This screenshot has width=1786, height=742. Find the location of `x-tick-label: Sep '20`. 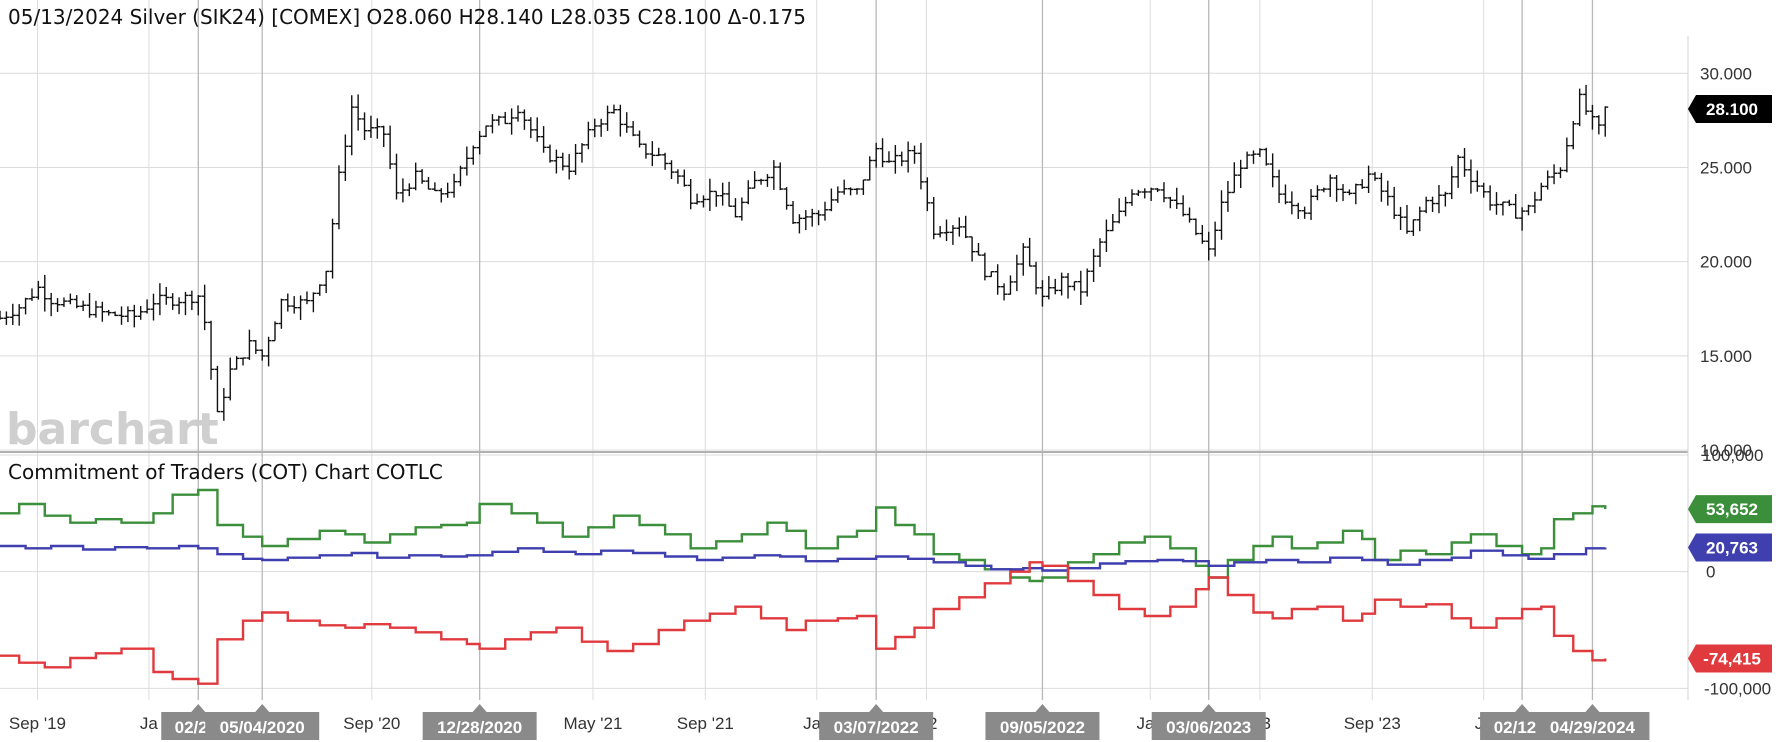

x-tick-label: Sep '20 is located at coordinates (371, 723).